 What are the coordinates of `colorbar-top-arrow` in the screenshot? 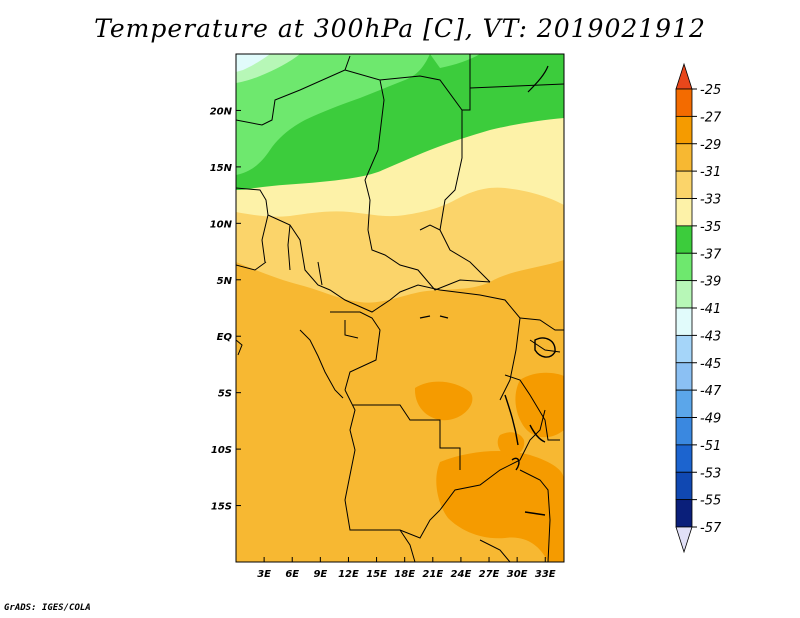 It's located at (684, 76).